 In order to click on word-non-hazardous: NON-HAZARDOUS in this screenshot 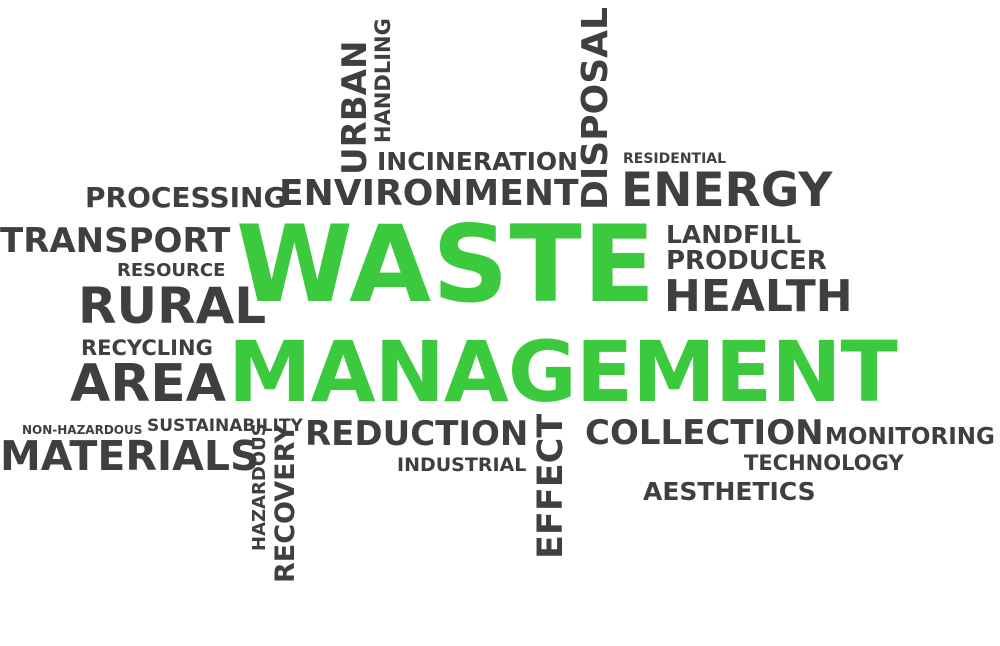, I will do `click(82, 430)`.